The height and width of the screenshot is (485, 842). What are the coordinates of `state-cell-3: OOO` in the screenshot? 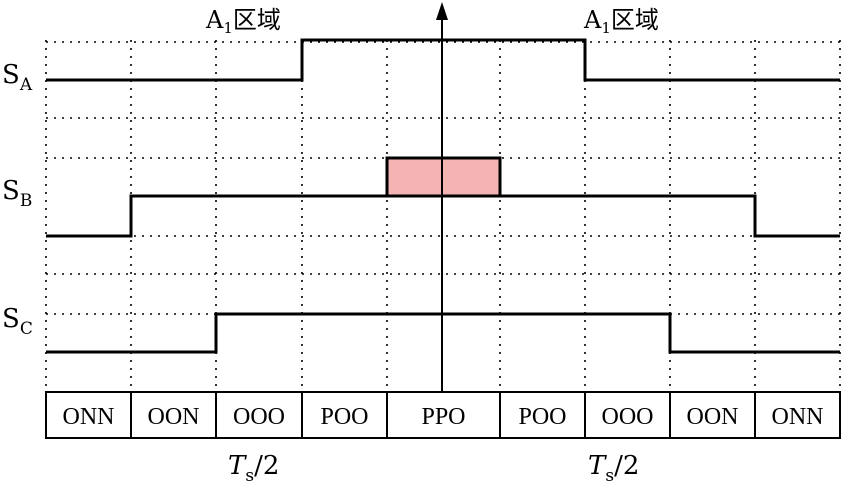 It's located at (259, 417).